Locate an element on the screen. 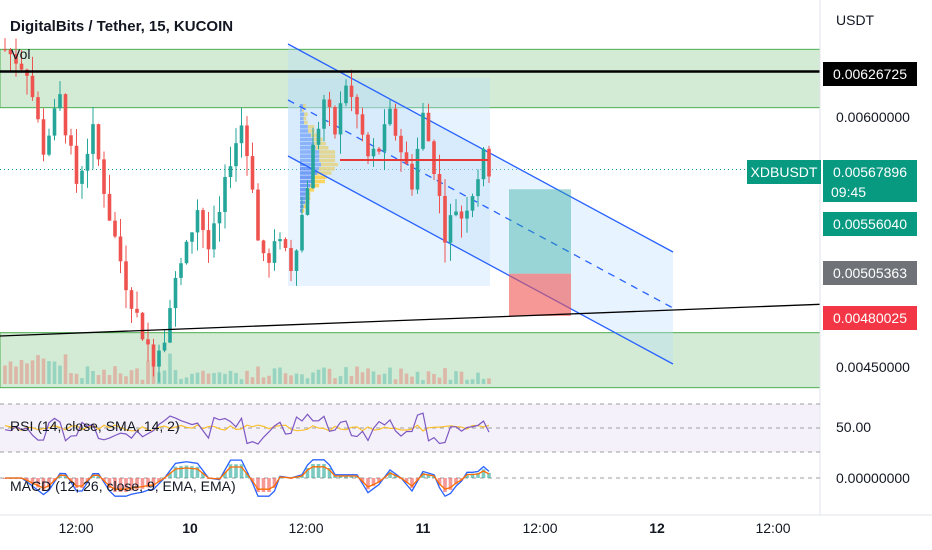 This screenshot has height=550, width=932. countdown-tag: 09:45 is located at coordinates (870, 192).